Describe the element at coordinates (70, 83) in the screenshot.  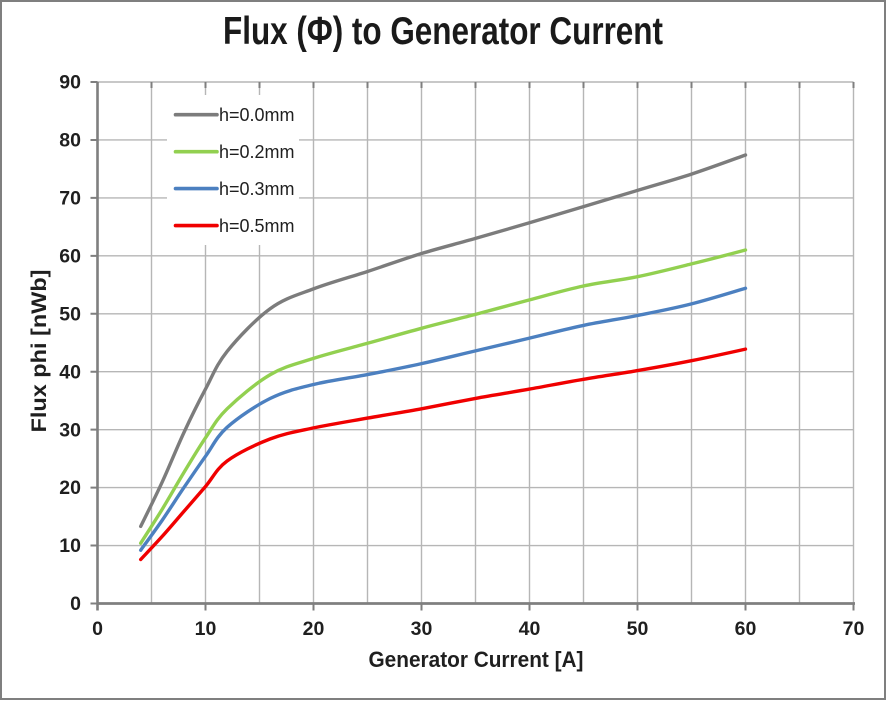
I see `svg-text: 90` at that location.